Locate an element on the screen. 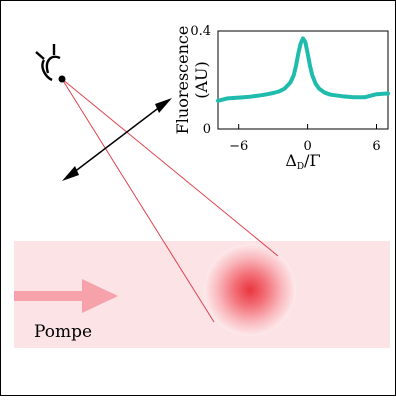 The image size is (396, 401). eye-icon is located at coordinates (50, 63).